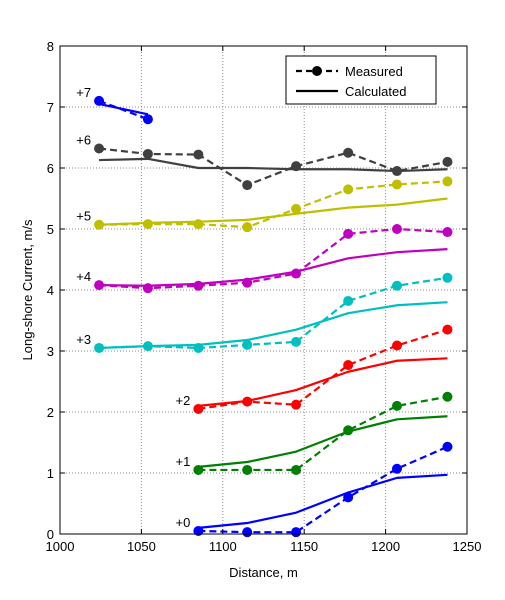 Image resolution: width=505 pixels, height=600 pixels. I want to click on series-plus6-measured-line, so click(273, 167).